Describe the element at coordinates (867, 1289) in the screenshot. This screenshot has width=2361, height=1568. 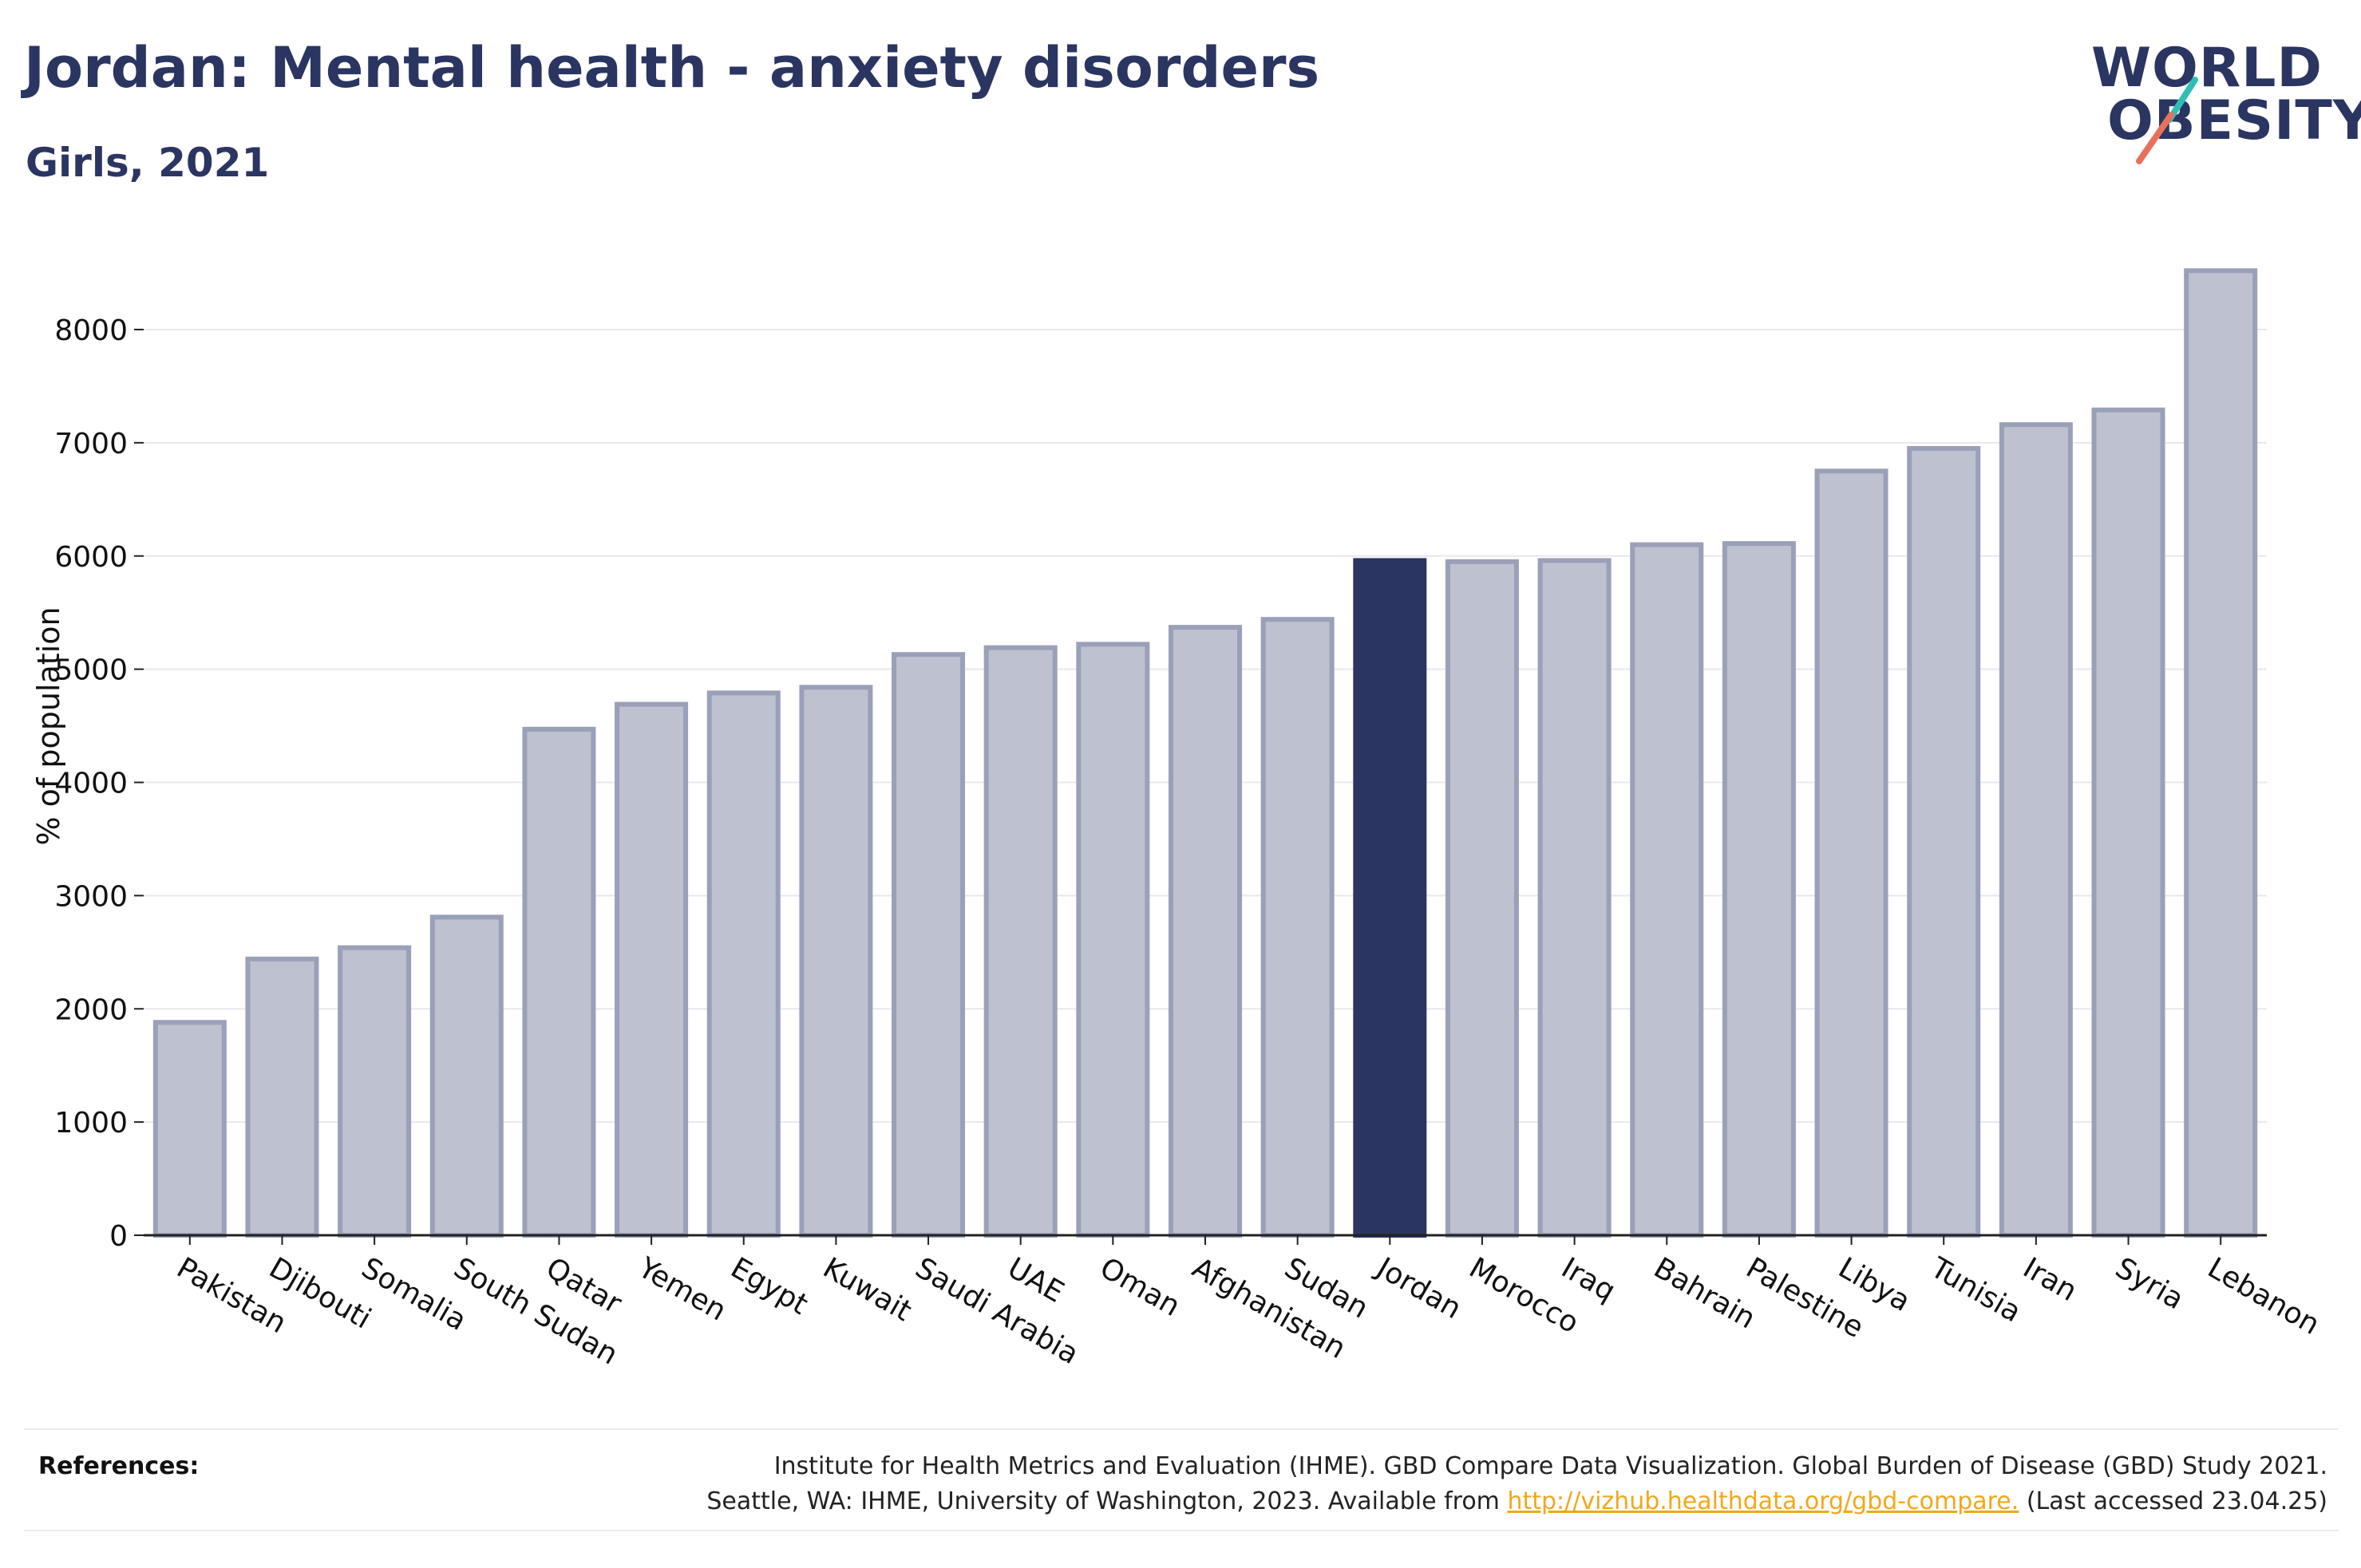
I see `x-tick-label: Kuwait` at that location.